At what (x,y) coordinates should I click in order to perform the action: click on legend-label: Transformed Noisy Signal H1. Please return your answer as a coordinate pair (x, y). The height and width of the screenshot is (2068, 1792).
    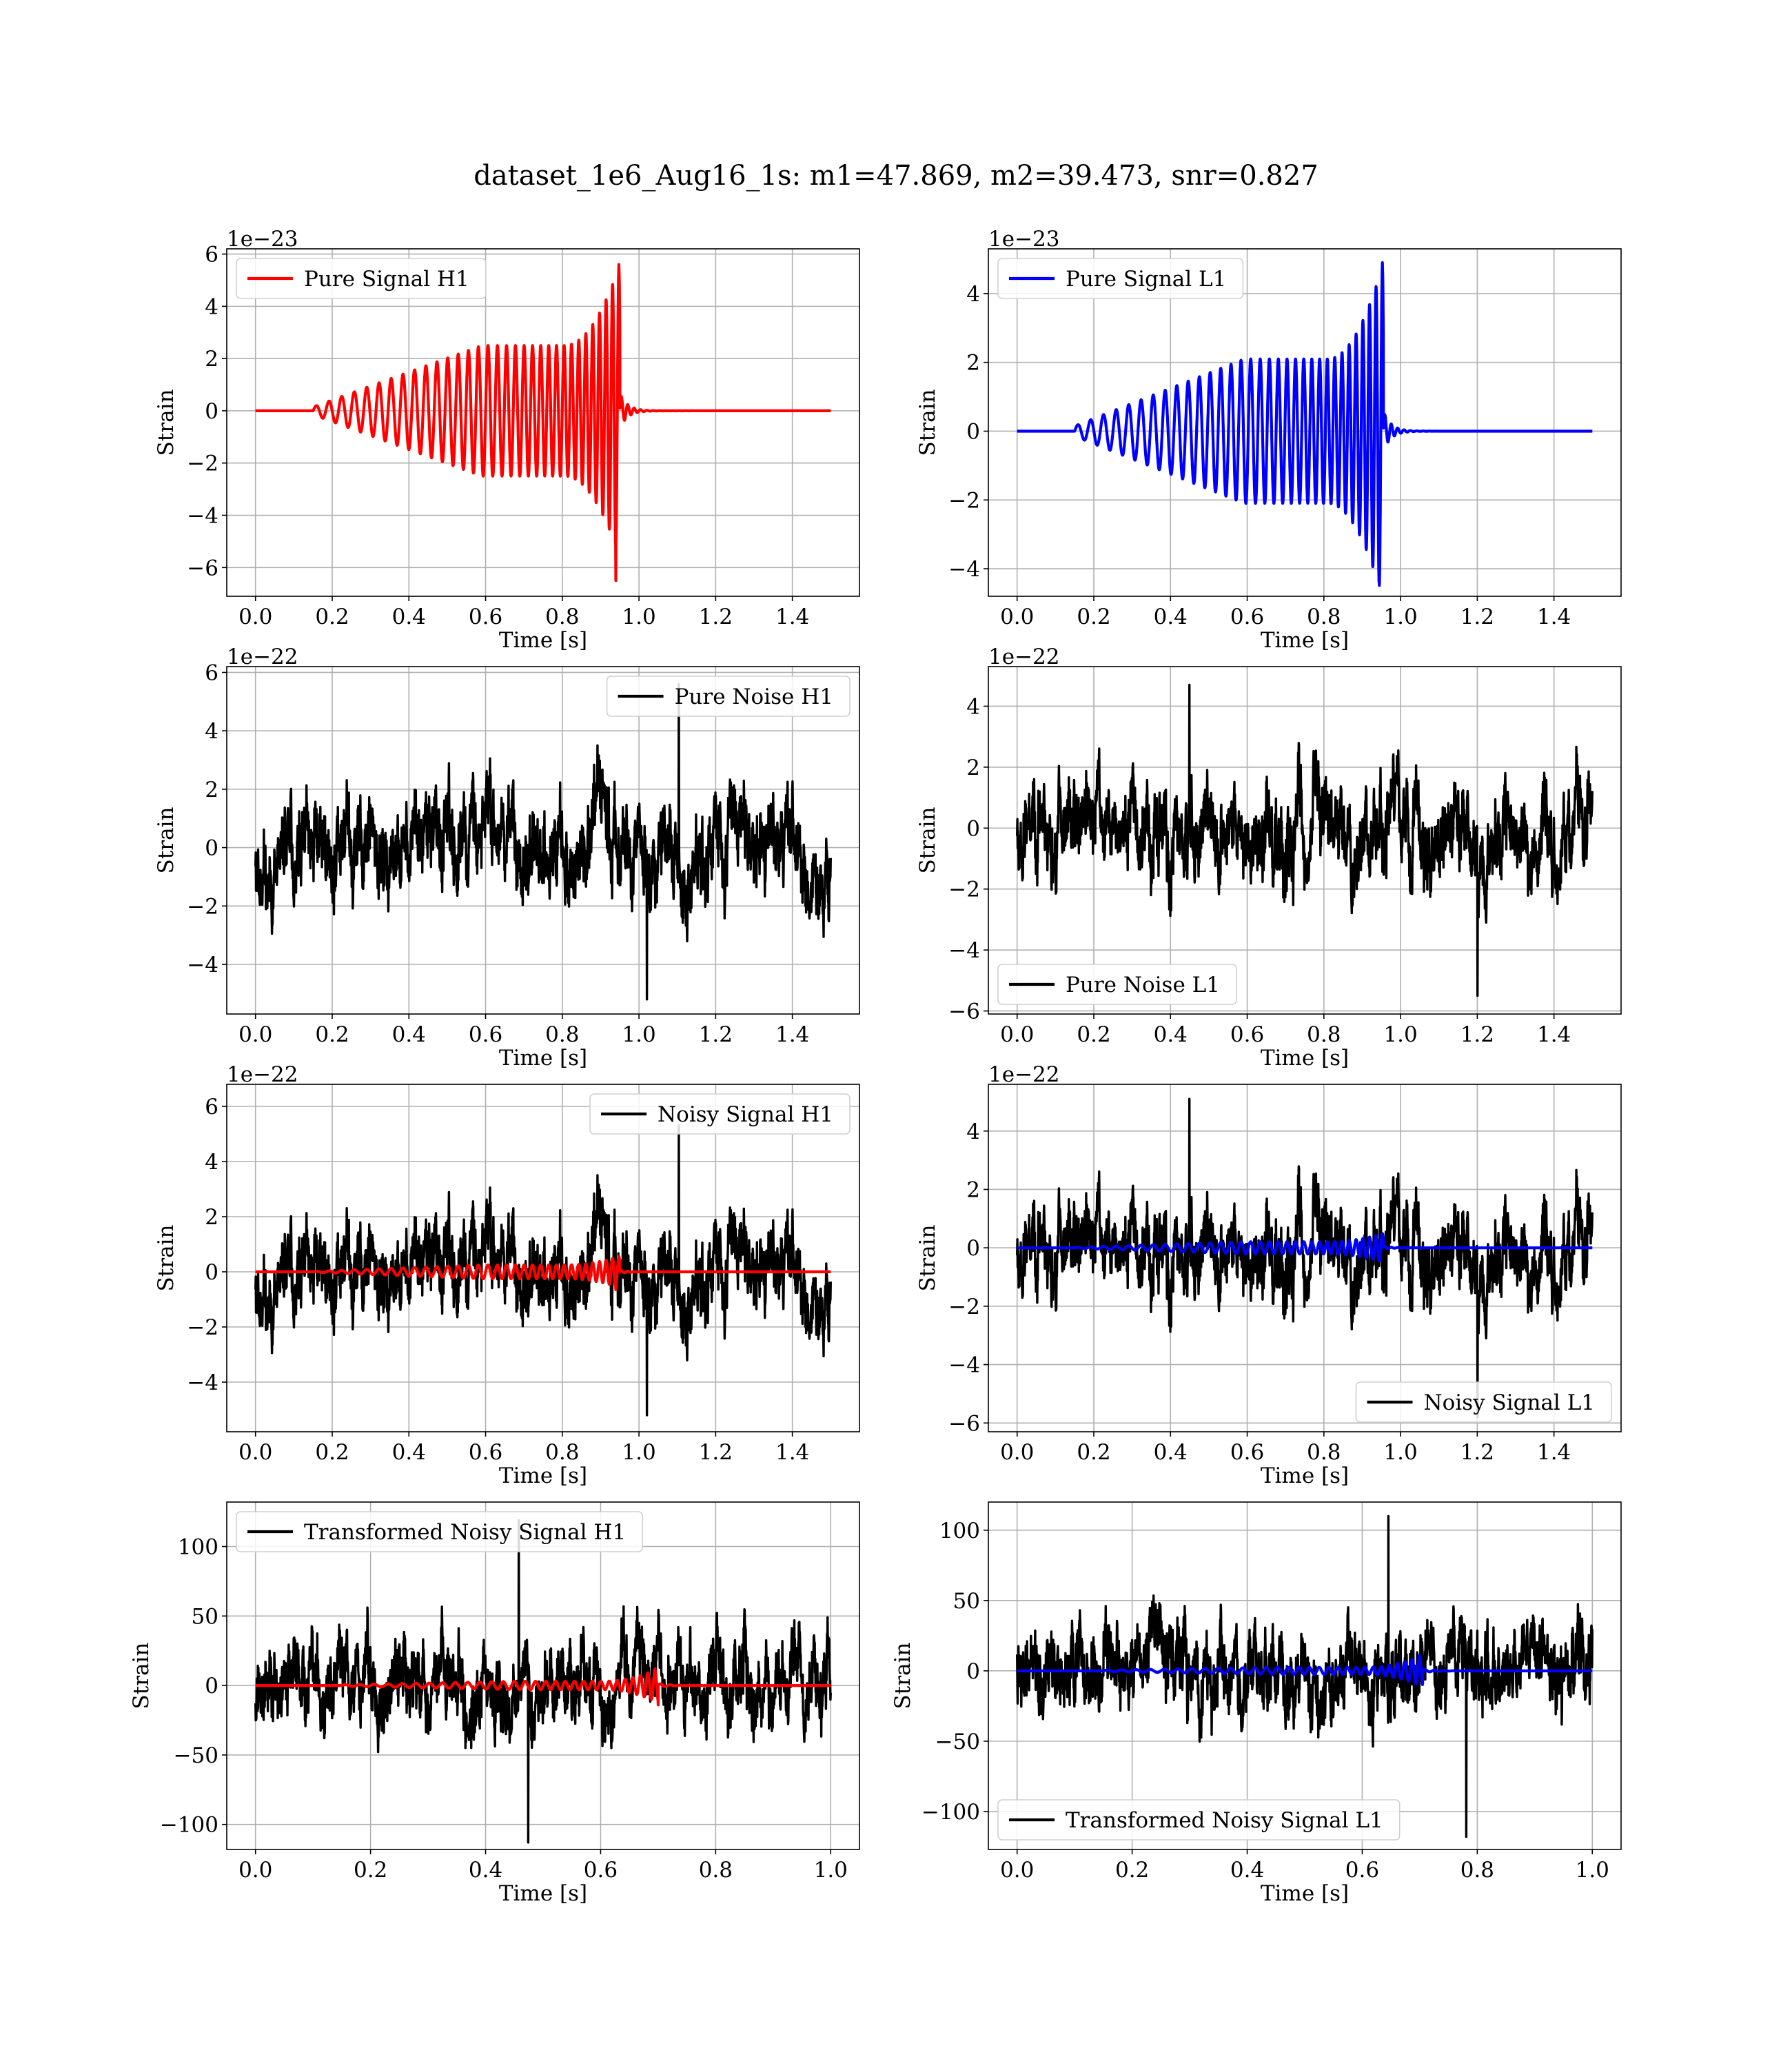
    Looking at the image, I should click on (465, 1532).